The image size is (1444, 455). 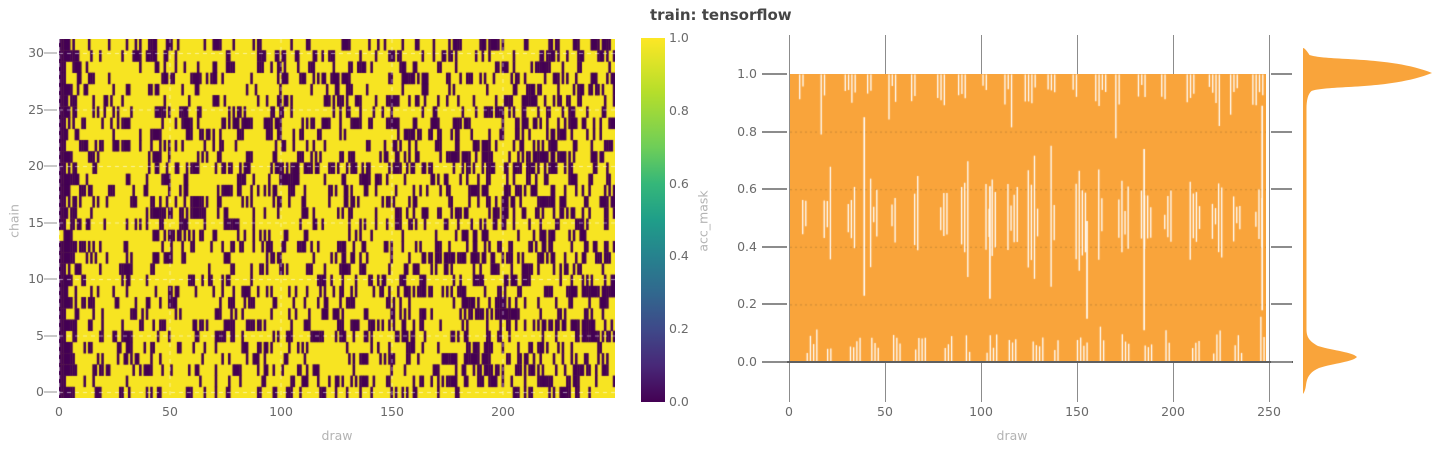 I want to click on marginal-kde-shape, so click(x=1367, y=221).